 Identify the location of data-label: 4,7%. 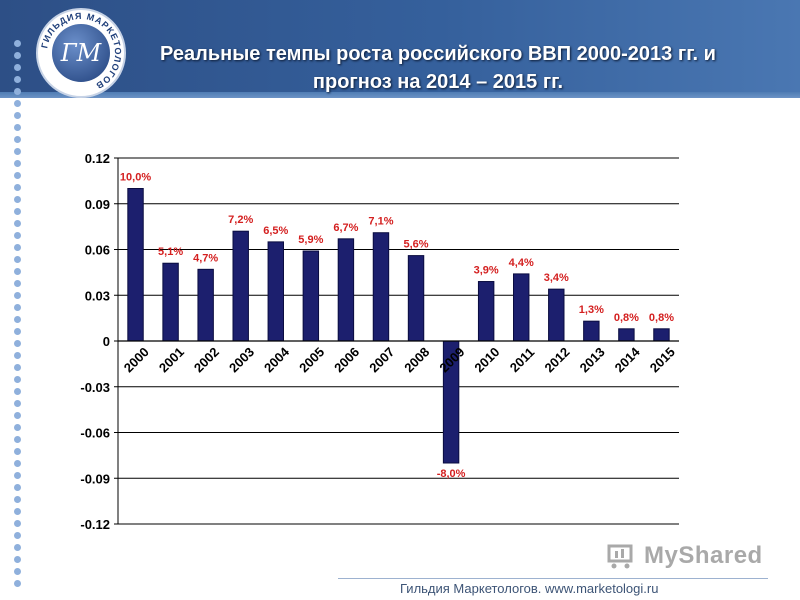
(205, 258).